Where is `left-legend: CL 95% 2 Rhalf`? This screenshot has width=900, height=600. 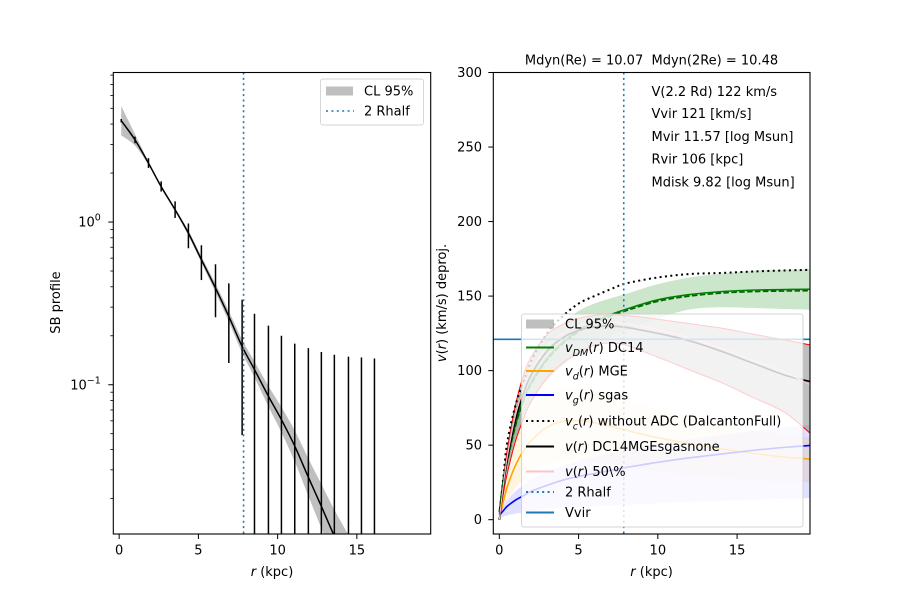
left-legend: CL 95% 2 Rhalf is located at coordinates (372, 102).